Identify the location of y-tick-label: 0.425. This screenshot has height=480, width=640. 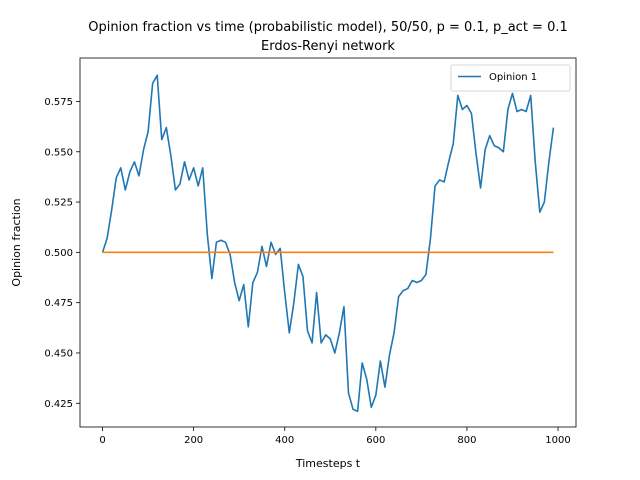
(58, 404).